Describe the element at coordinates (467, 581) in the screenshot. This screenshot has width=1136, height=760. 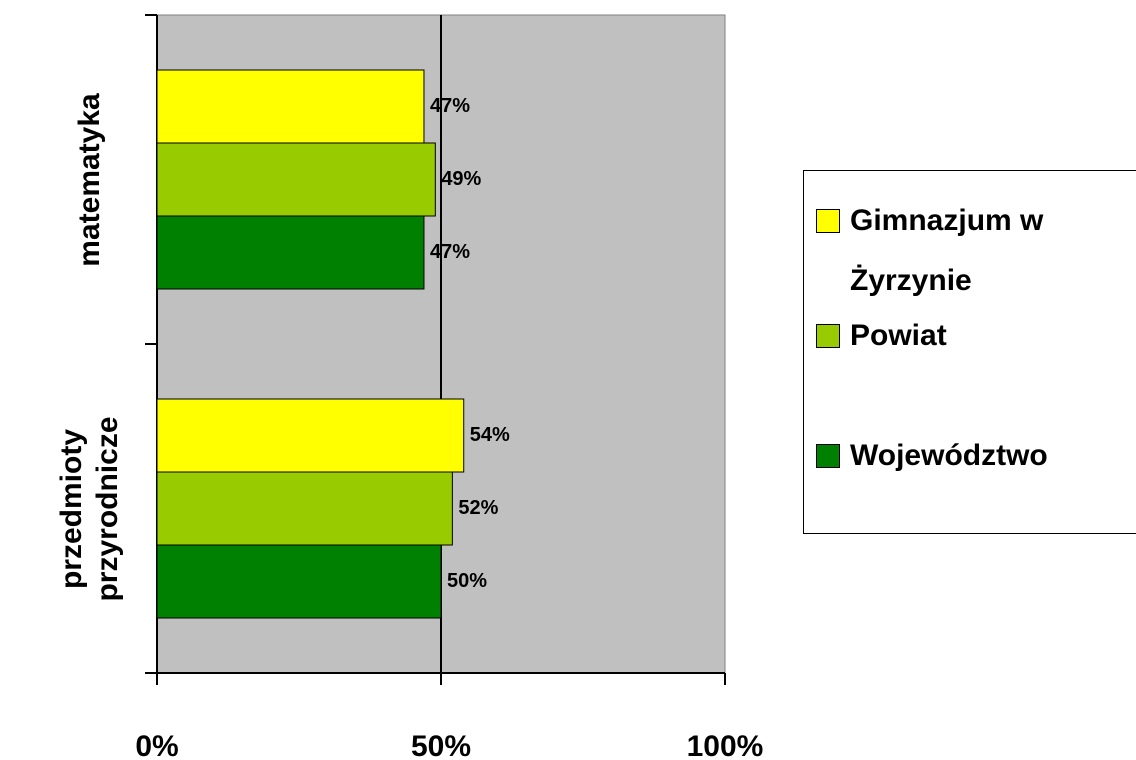
I see `value-label: 50%` at that location.